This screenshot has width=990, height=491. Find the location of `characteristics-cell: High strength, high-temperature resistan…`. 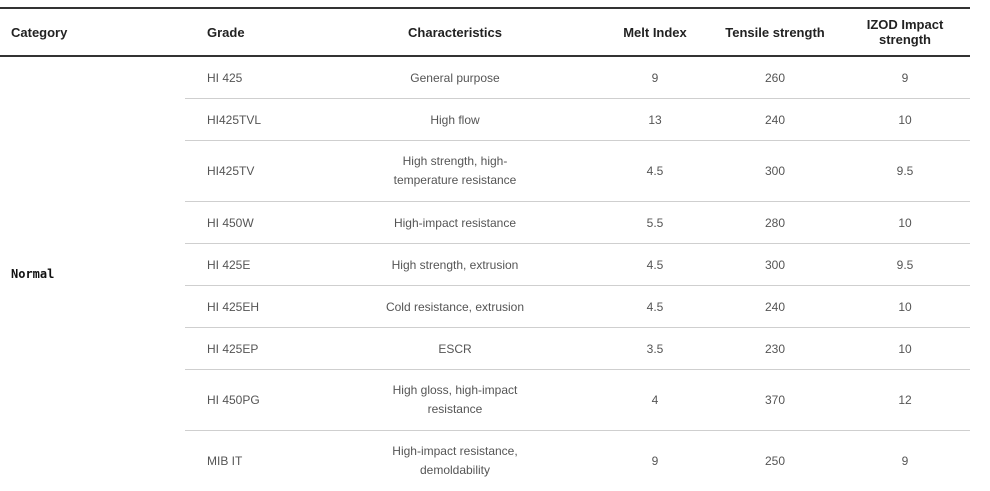

characteristics-cell: High strength, high-temperature resistan… is located at coordinates (455, 171).